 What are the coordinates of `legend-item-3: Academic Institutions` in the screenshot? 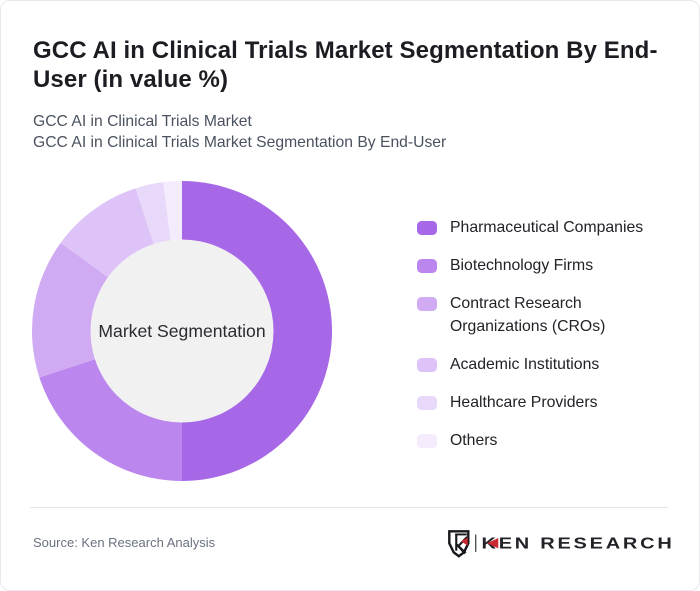 It's located at (544, 364).